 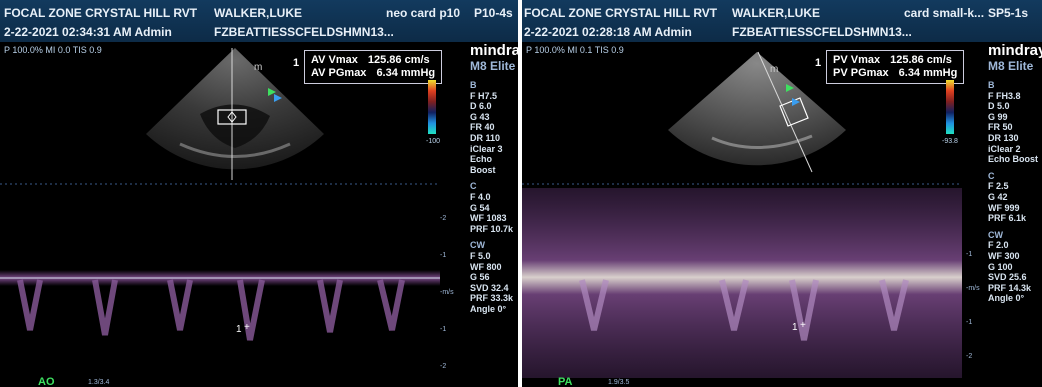 I want to click on right-cw-param: Angle 0°, so click(x=1006, y=298).